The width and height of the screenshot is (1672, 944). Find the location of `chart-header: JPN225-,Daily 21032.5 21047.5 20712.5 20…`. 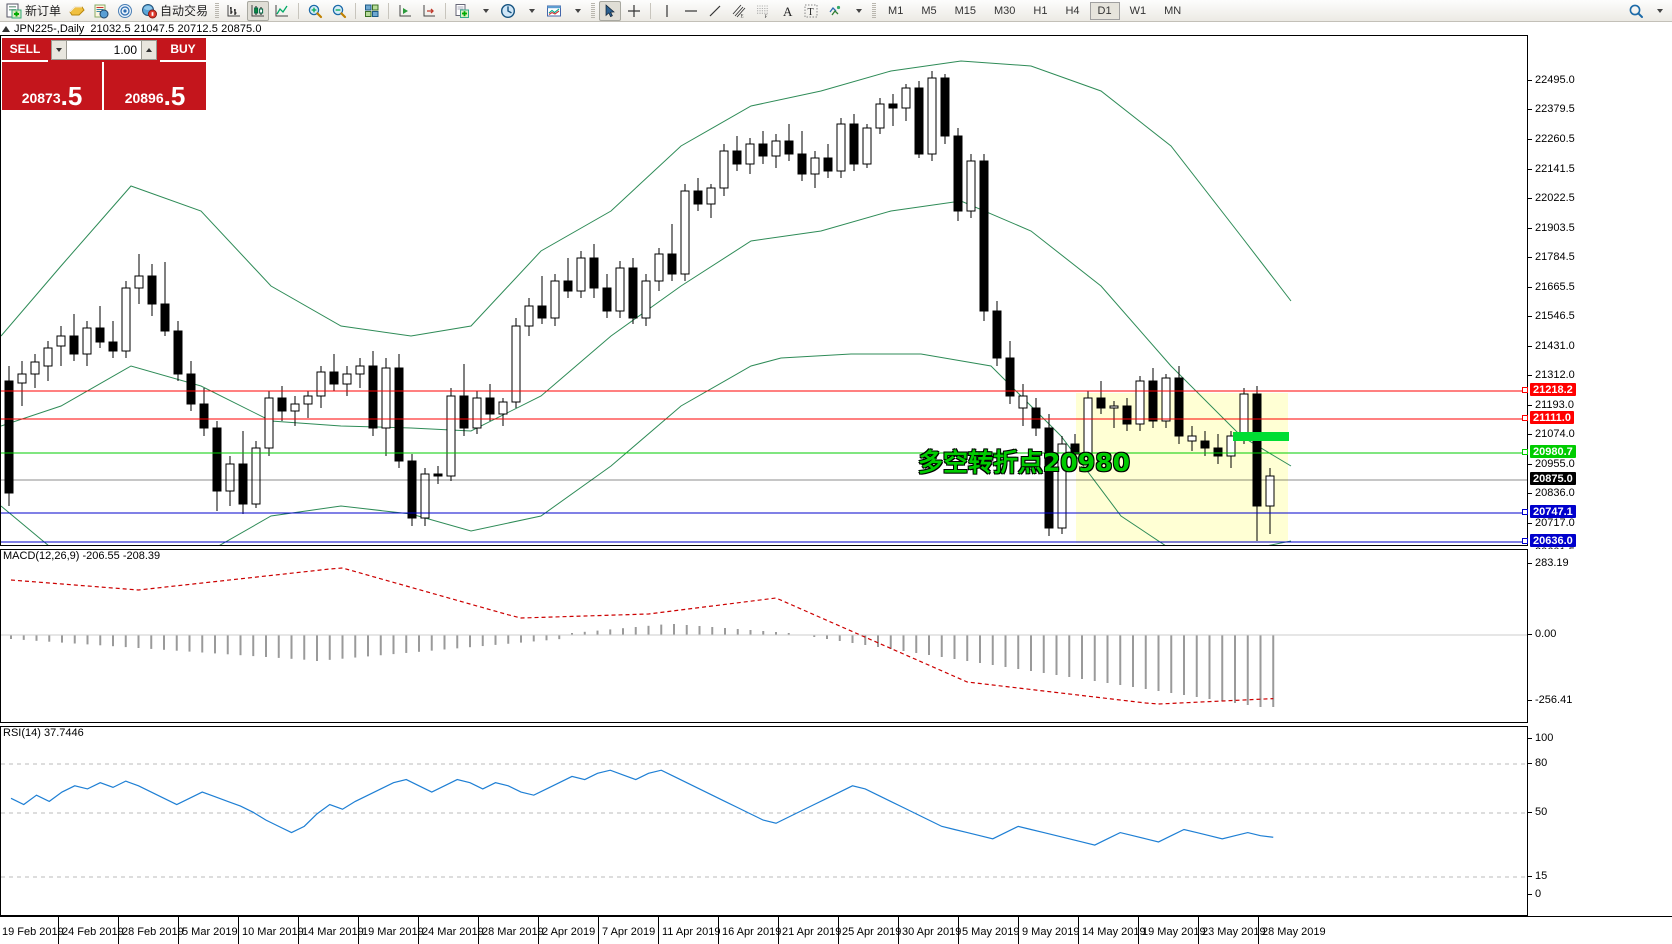

chart-header: JPN225-,Daily 21032.5 21047.5 20712.5 20… is located at coordinates (836, 28).